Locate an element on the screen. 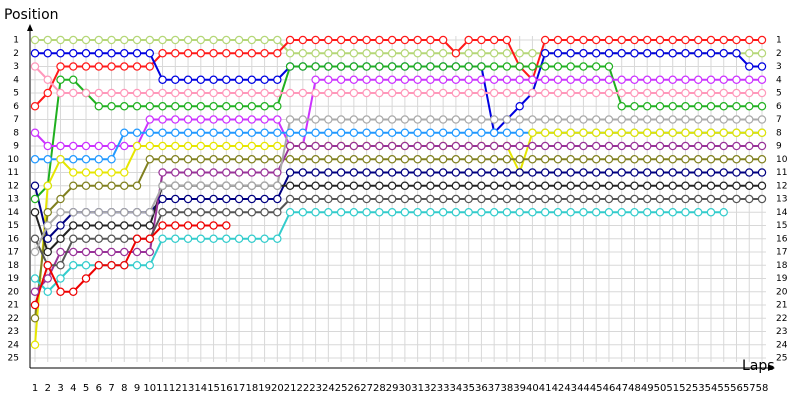  x-tick-label: 13 is located at coordinates (188, 388).